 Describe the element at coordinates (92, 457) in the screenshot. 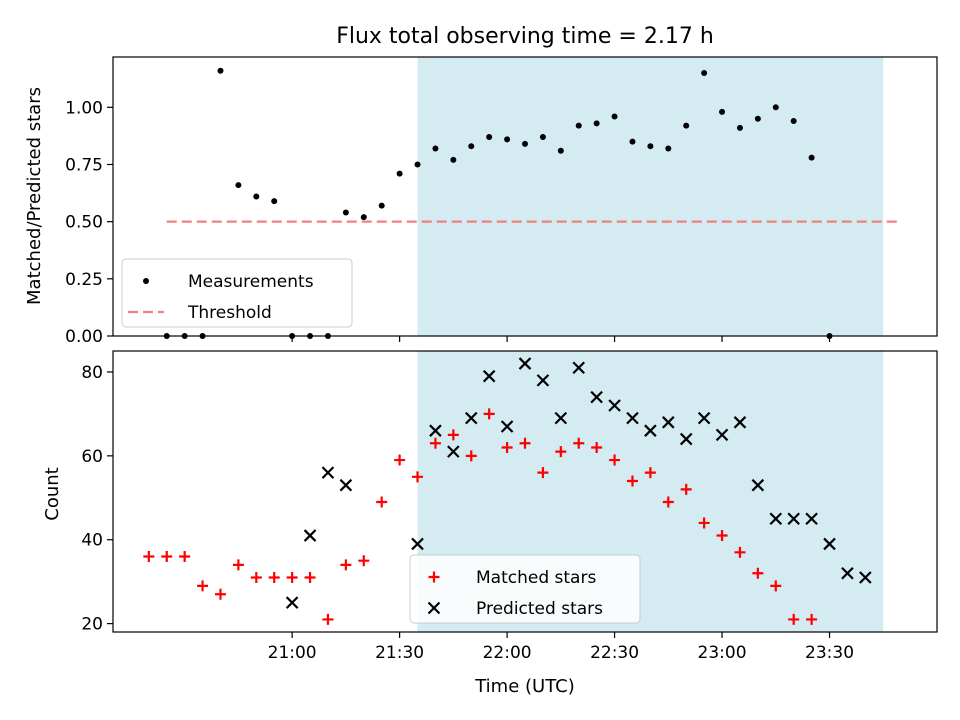

I see `y-tick-label: 60` at that location.